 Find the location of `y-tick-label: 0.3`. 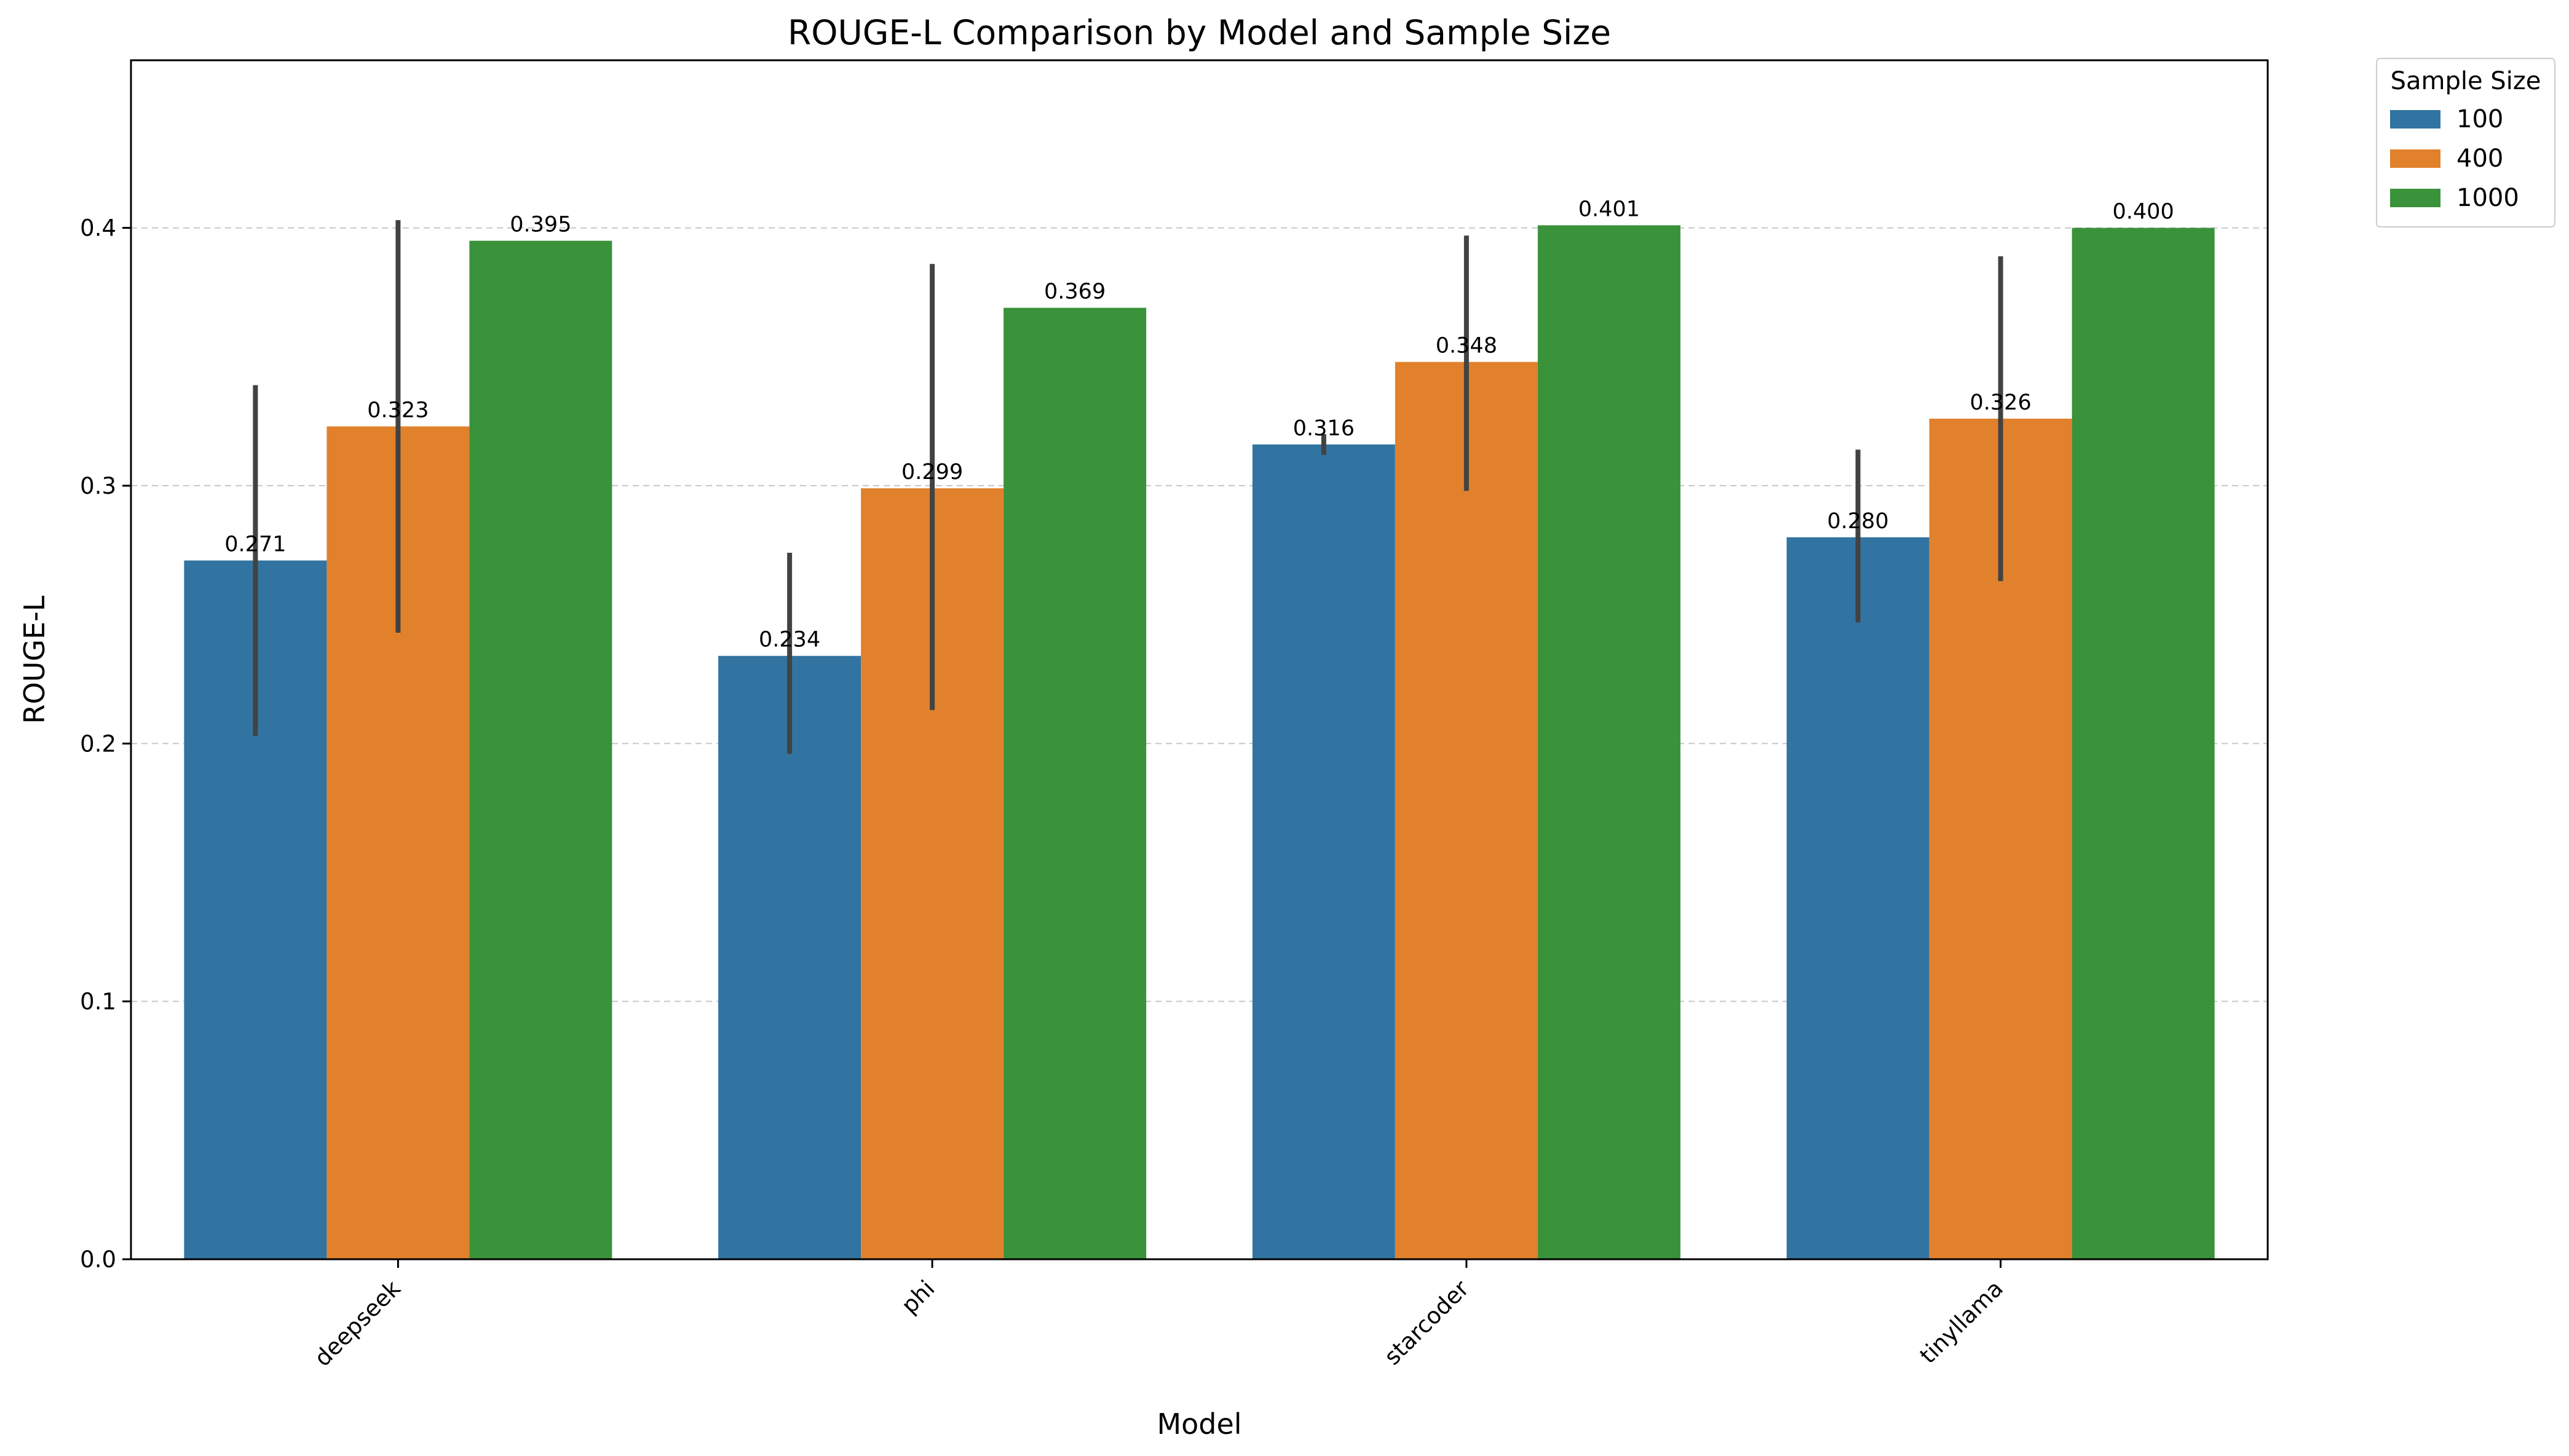

y-tick-label: 0.3 is located at coordinates (98, 486).